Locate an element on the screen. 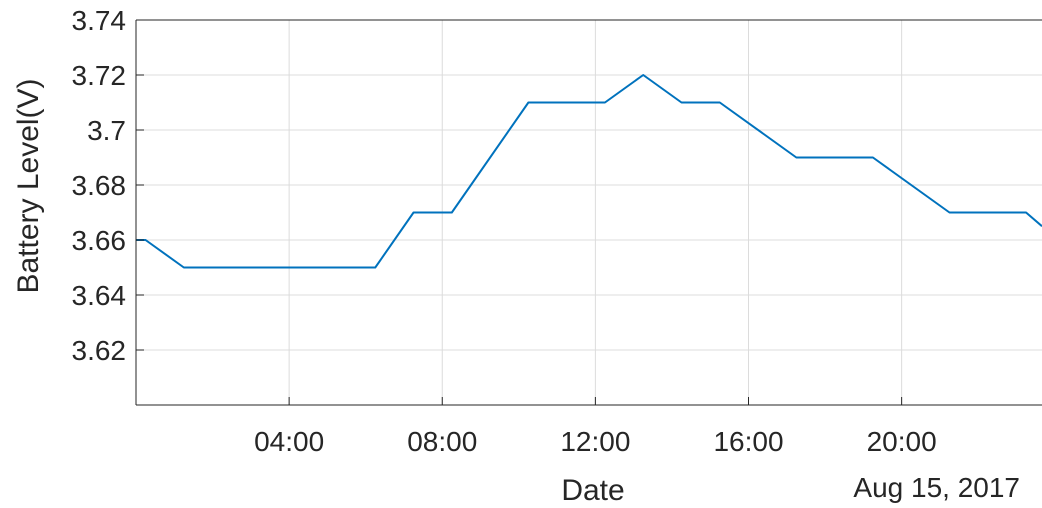 The width and height of the screenshot is (1042, 508). x-tick-label: 12:00 is located at coordinates (595, 441).